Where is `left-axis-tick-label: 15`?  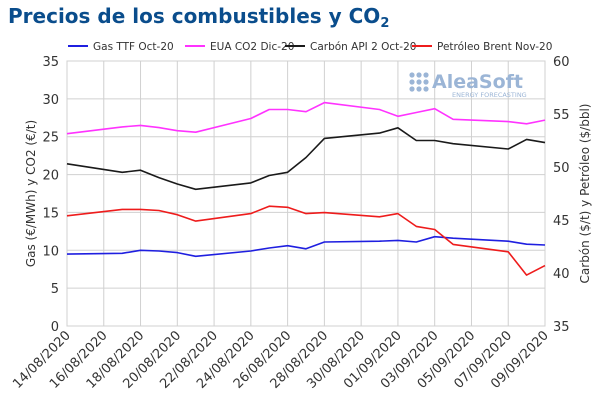 left-axis-tick-label: 15 is located at coordinates (50, 213).